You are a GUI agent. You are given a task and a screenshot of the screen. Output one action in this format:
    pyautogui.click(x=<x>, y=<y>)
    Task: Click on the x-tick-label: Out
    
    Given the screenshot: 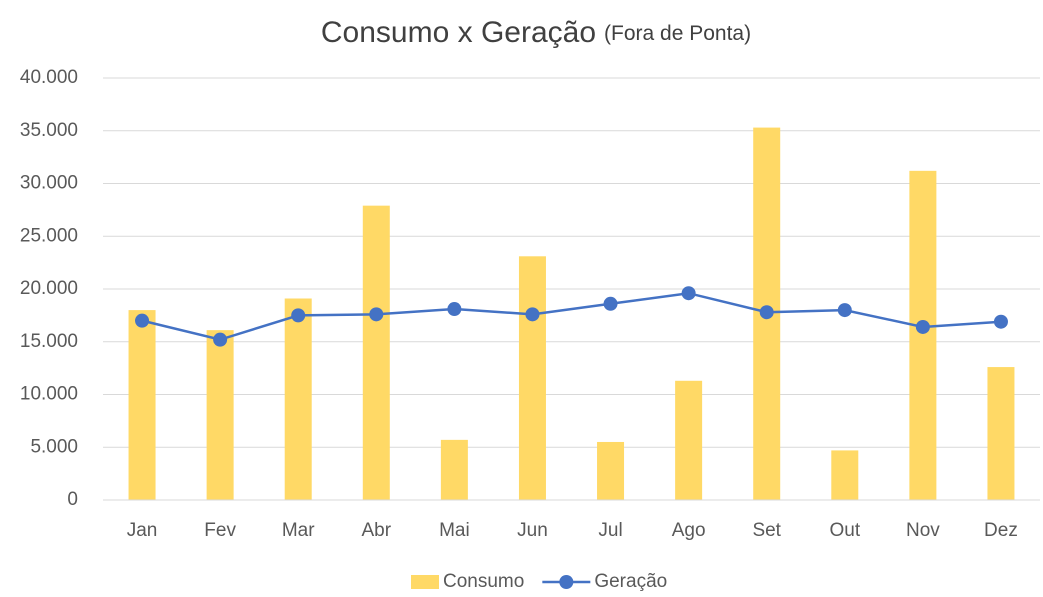 What is the action you would take?
    pyautogui.click(x=844, y=530)
    